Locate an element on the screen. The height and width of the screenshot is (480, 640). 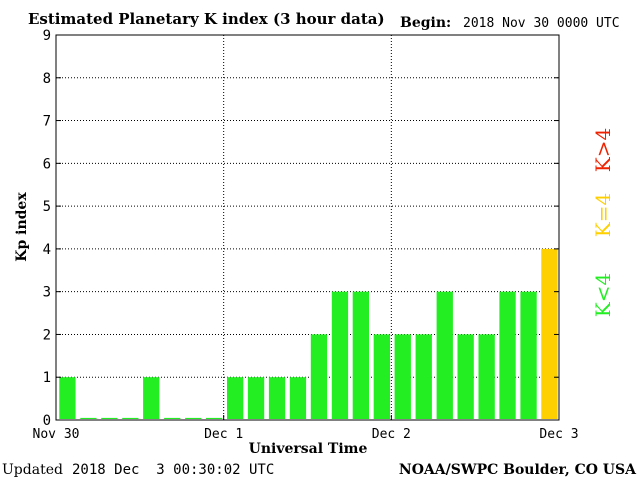
legend: K<4 K=4 K>4 is located at coordinates (603, 222).